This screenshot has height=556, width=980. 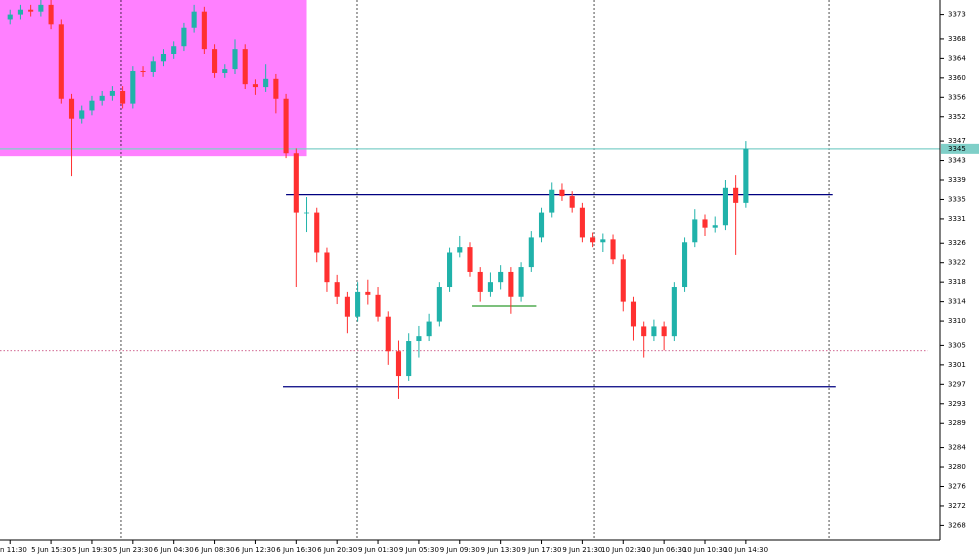 I want to click on x-tick-label: 5 Jun 19:30, so click(x=92, y=550).